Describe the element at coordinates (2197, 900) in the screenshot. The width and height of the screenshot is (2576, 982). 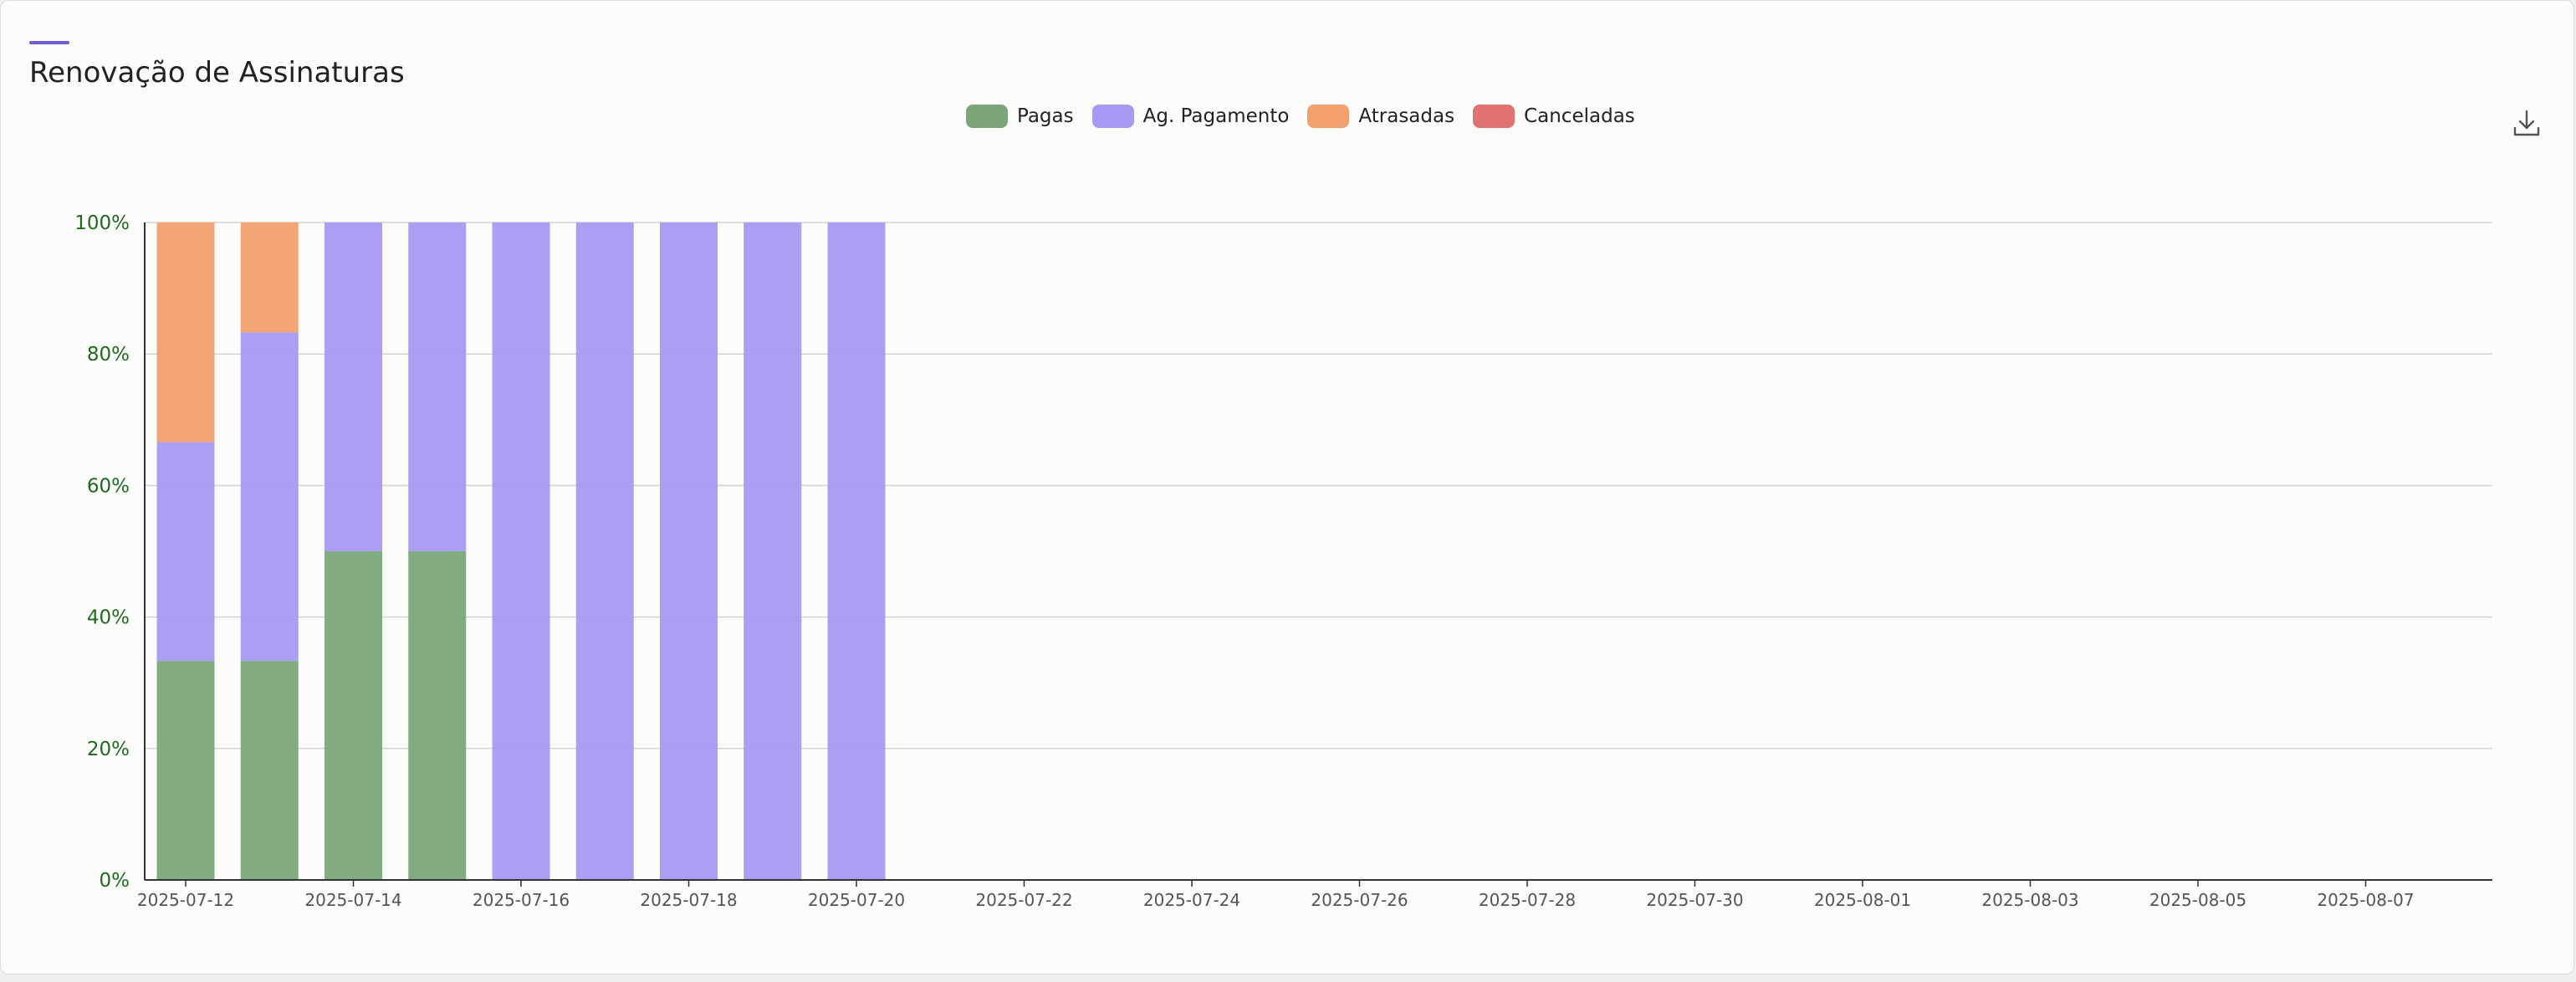
I see `x-tick-label: 2025-08-05` at that location.